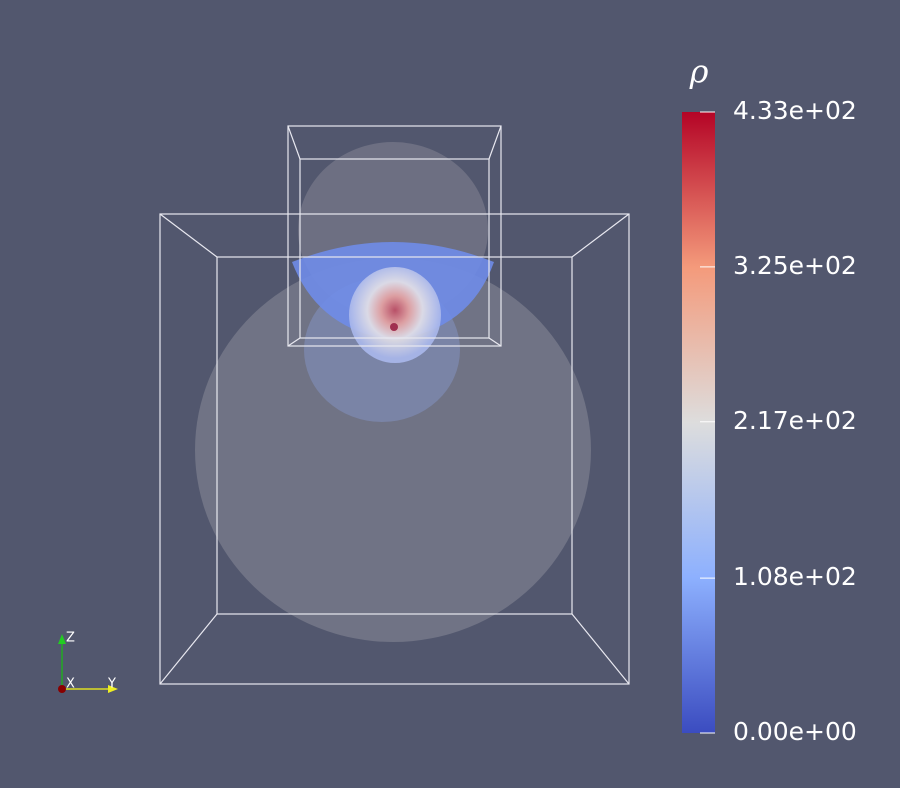 The width and height of the screenshot is (900, 788). What do you see at coordinates (698, 422) in the screenshot?
I see `colorbar-ramp` at bounding box center [698, 422].